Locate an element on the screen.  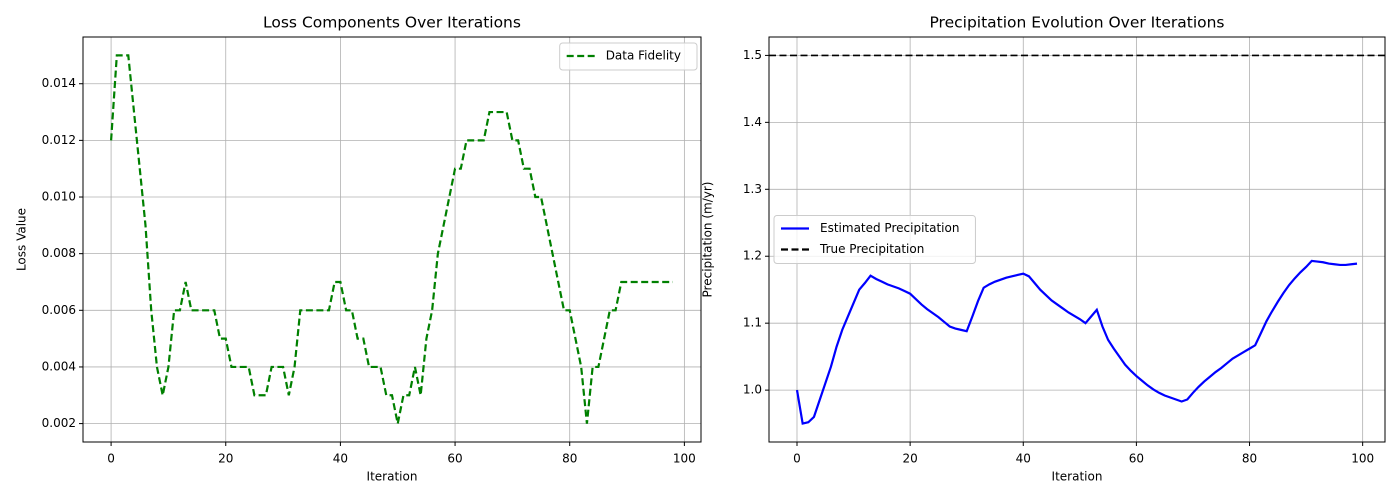
y-tick-label: 1.5 is located at coordinates (752, 55).